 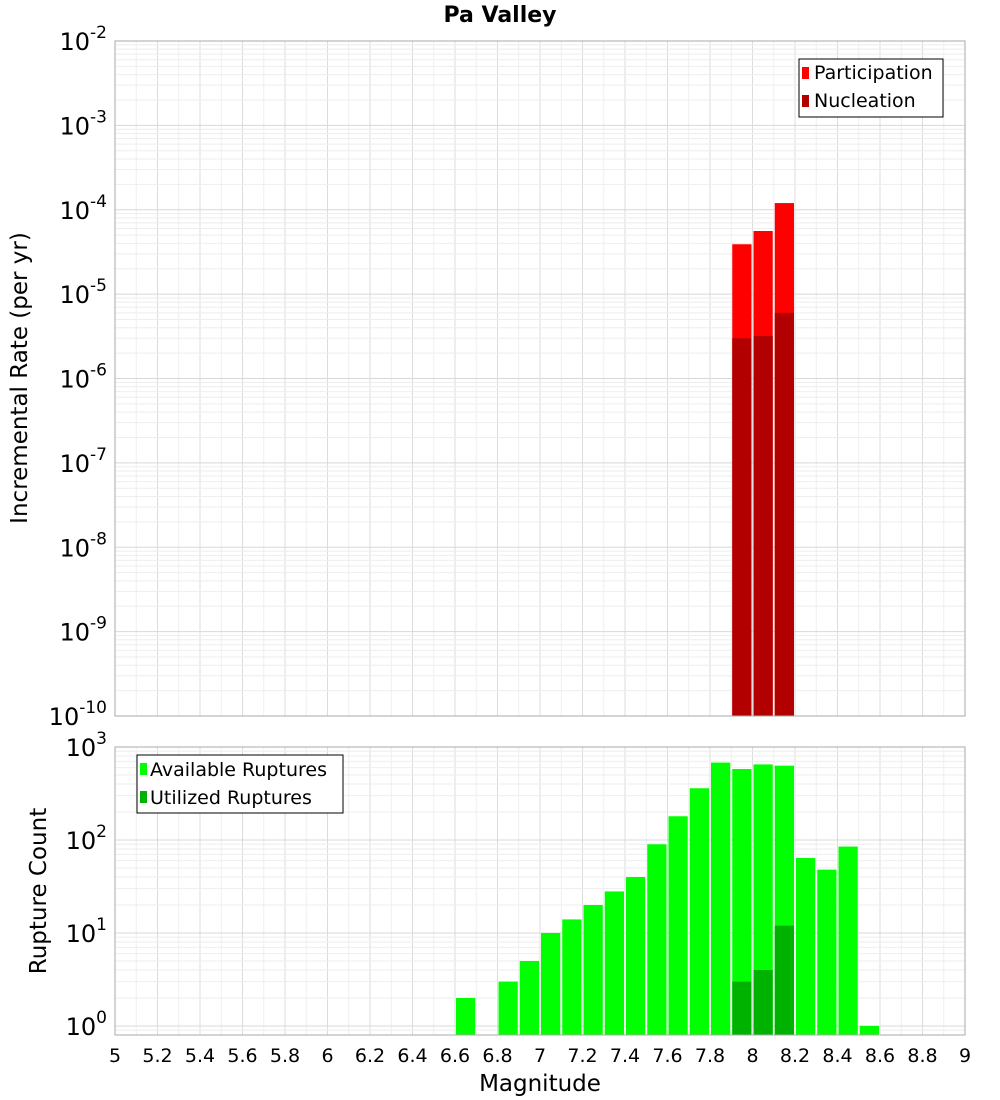 What do you see at coordinates (200, 1056) in the screenshot?
I see `x-tick-label: 5.4` at bounding box center [200, 1056].